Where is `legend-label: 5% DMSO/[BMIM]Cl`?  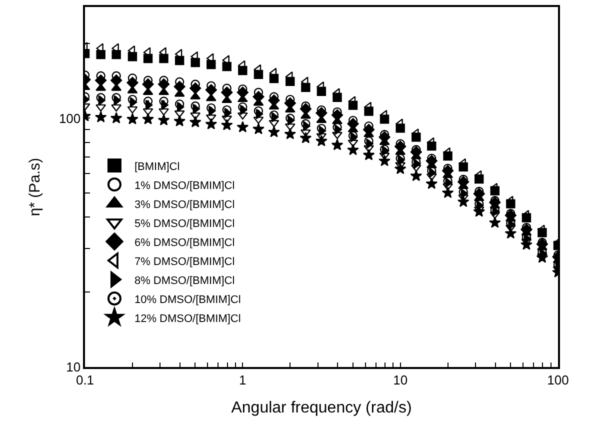 legend-label: 5% DMSO/[BMIM]Cl is located at coordinates (184, 224).